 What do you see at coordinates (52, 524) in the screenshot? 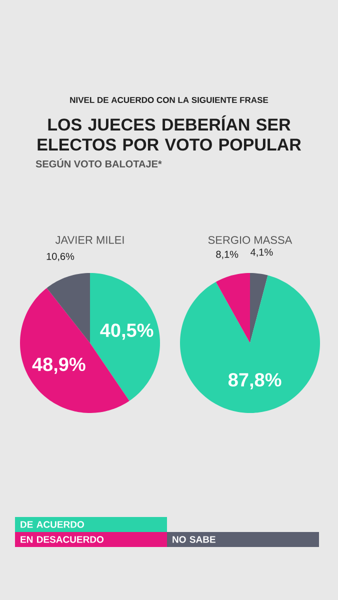
I see `legend-label: DE ACUERDO` at bounding box center [52, 524].